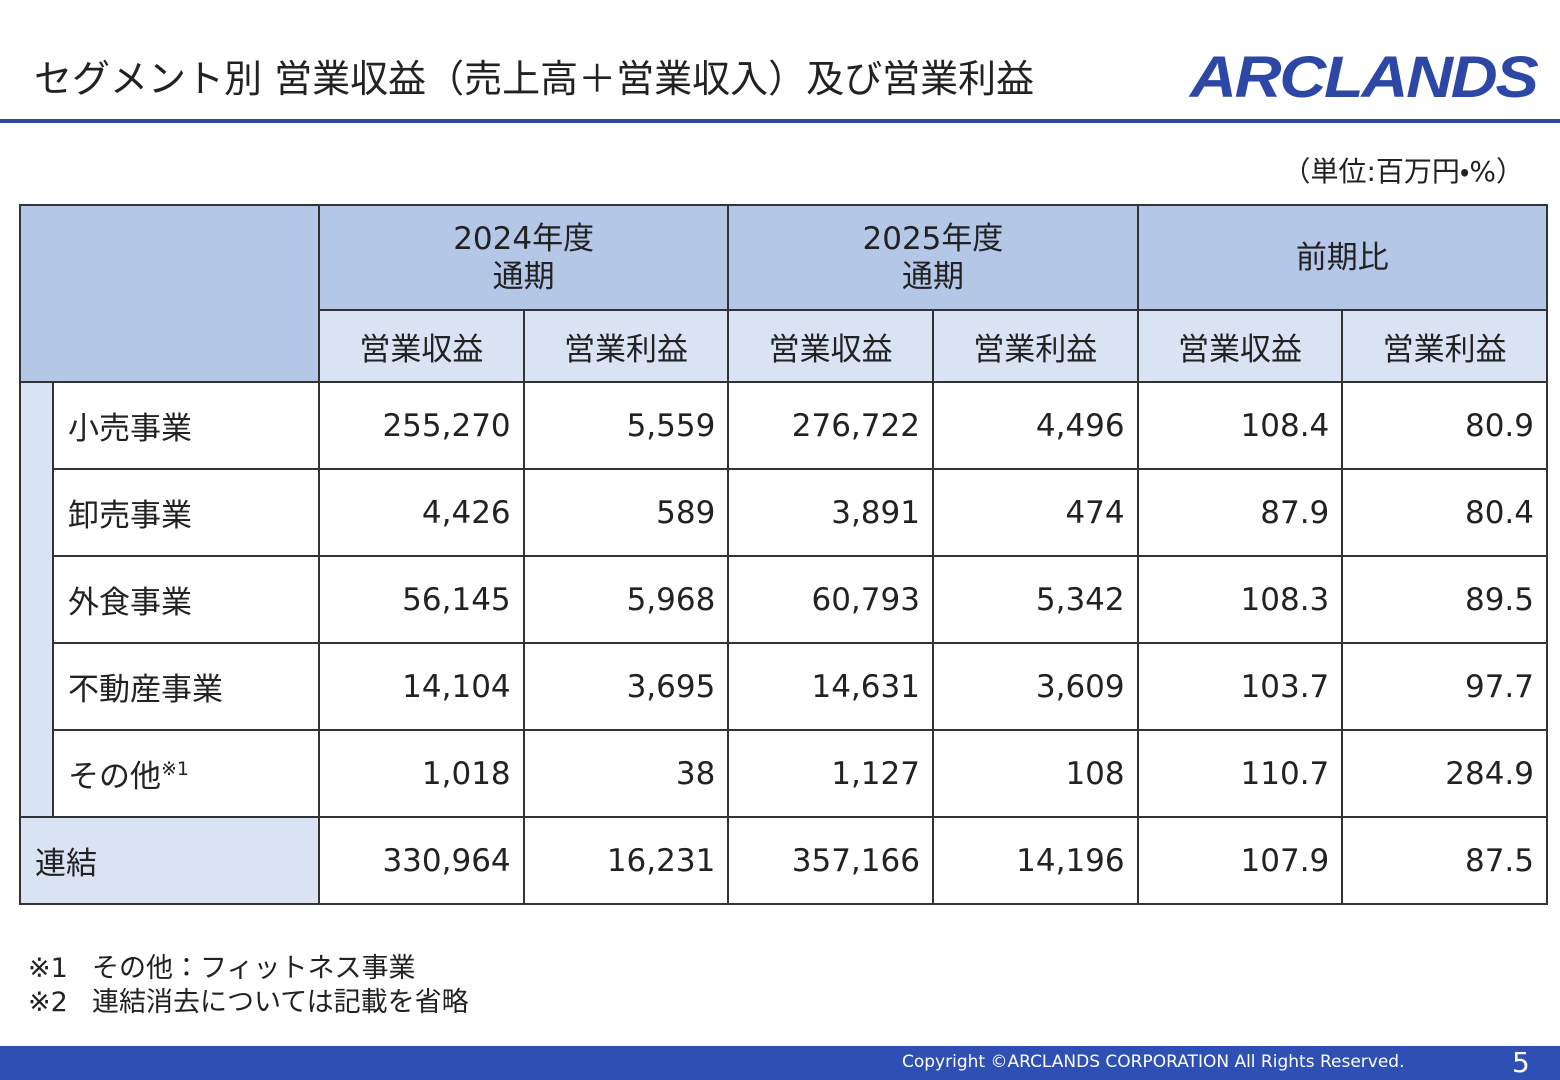 The image size is (1560, 1080). I want to click on footnote: ※2 連結消去については記載を省略, so click(248, 1003).